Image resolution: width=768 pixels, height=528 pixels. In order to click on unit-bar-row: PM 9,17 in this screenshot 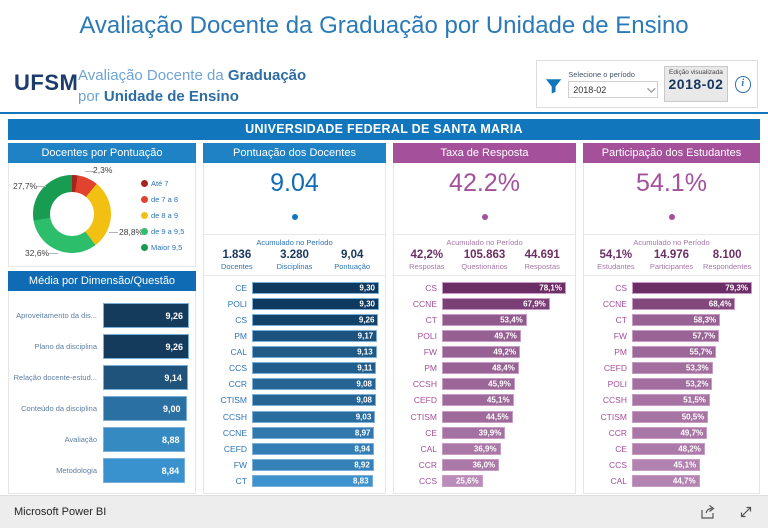, I will do `click(292, 336)`.